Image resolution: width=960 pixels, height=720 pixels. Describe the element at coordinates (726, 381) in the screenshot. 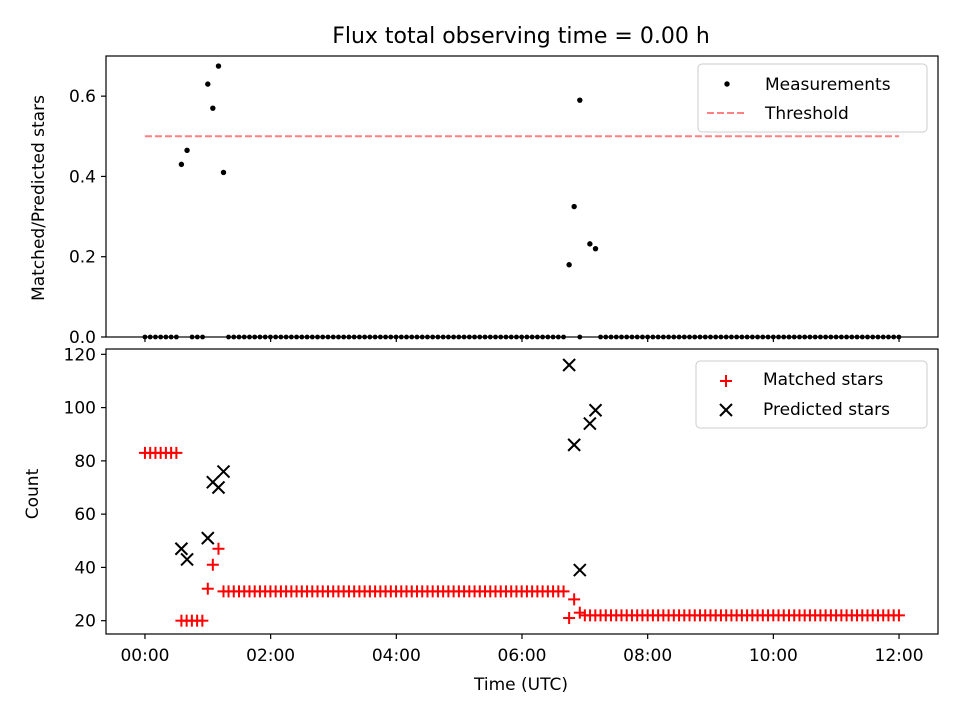

I see `legend-matched-marker` at that location.